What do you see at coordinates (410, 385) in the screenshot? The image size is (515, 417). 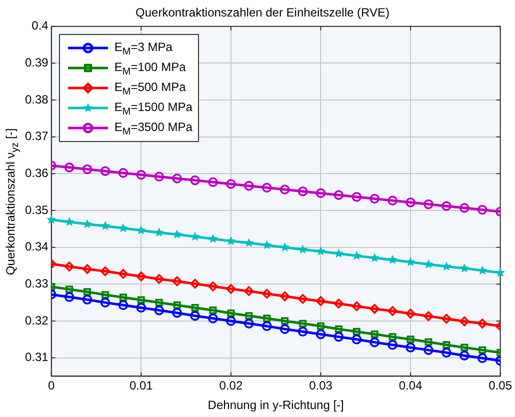 I see `x-tick-label: 0.04` at bounding box center [410, 385].